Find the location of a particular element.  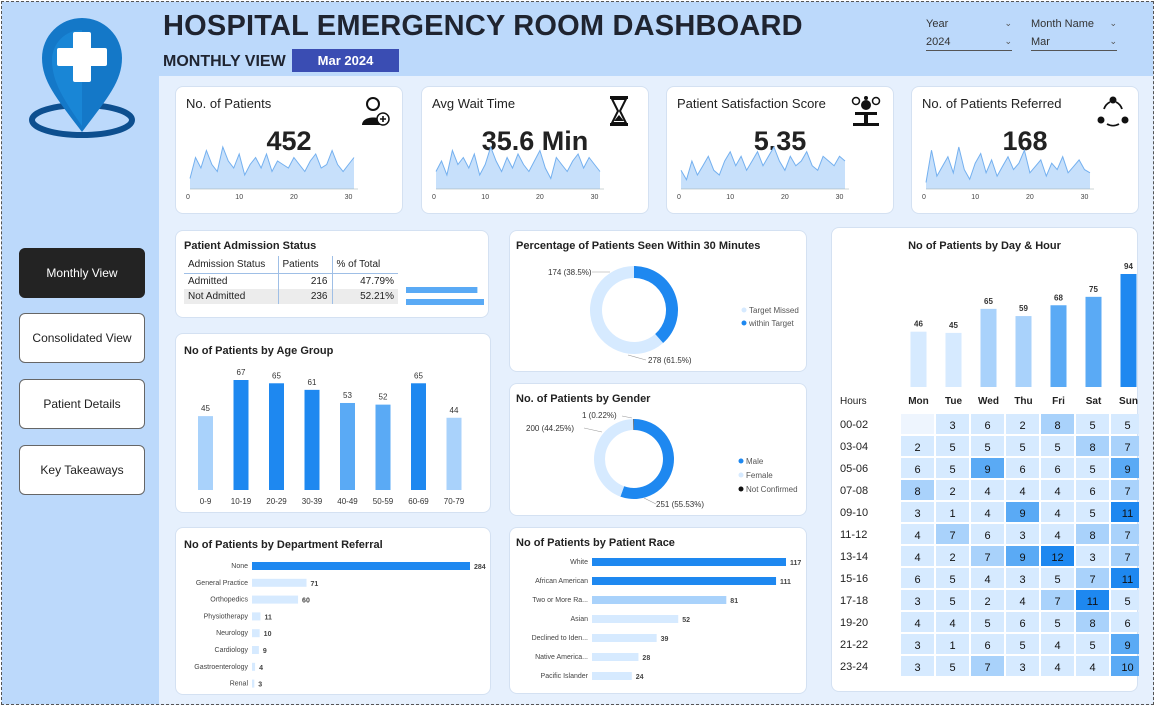

month-slicer-value: Mar is located at coordinates (1040, 42).